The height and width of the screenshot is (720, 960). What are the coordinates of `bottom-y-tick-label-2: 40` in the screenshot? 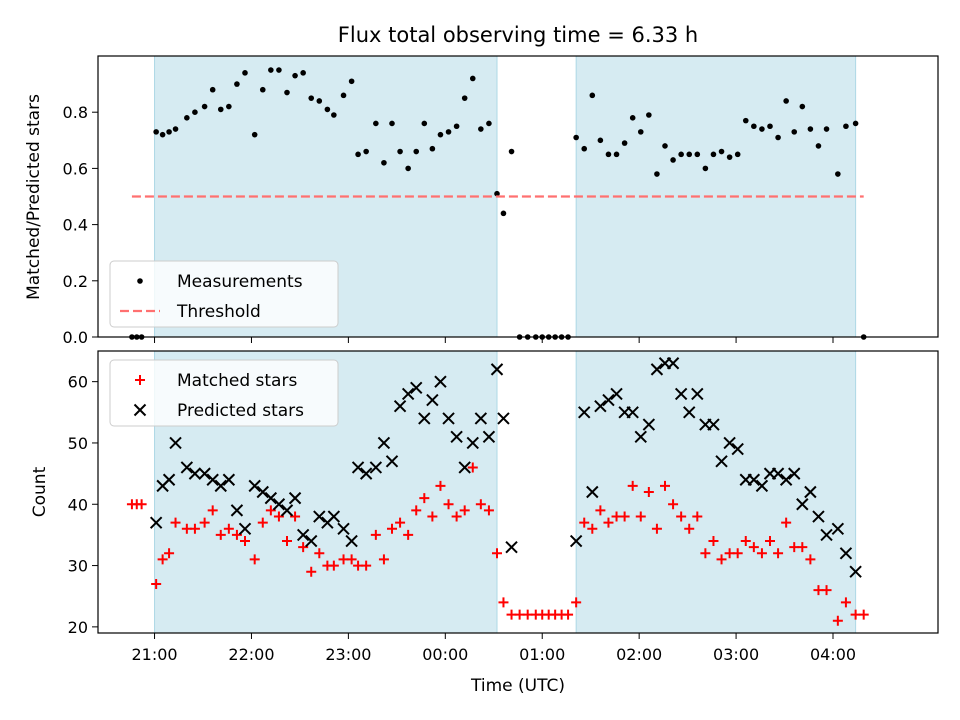 It's located at (78, 504).